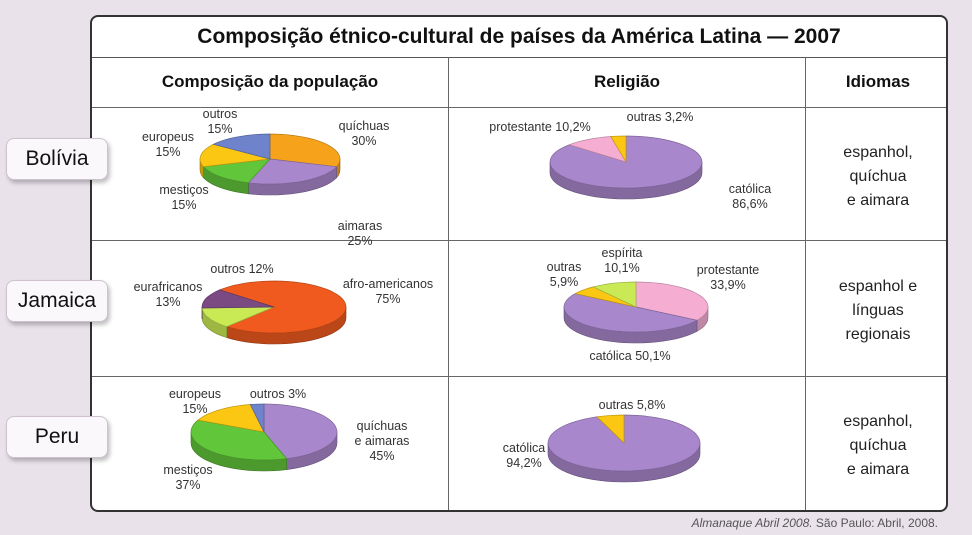 The height and width of the screenshot is (535, 972). What do you see at coordinates (239, 440) in the screenshot?
I see `pie-slice-mestiços` at bounding box center [239, 440].